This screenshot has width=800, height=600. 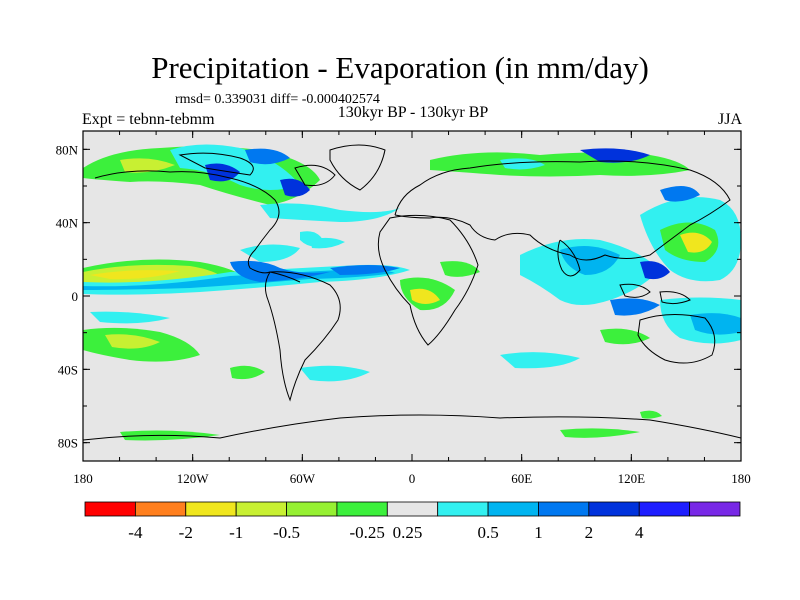 I want to click on colorbar-label: -1, so click(x=236, y=532).